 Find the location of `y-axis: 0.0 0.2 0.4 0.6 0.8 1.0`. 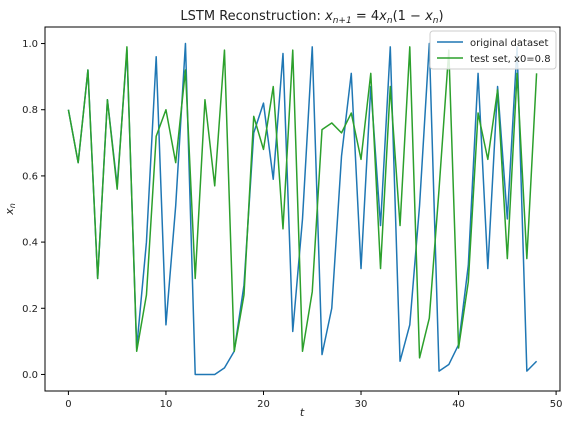

y-axis: 0.0 0.2 0.4 0.6 0.8 1.0 is located at coordinates (33, 210).